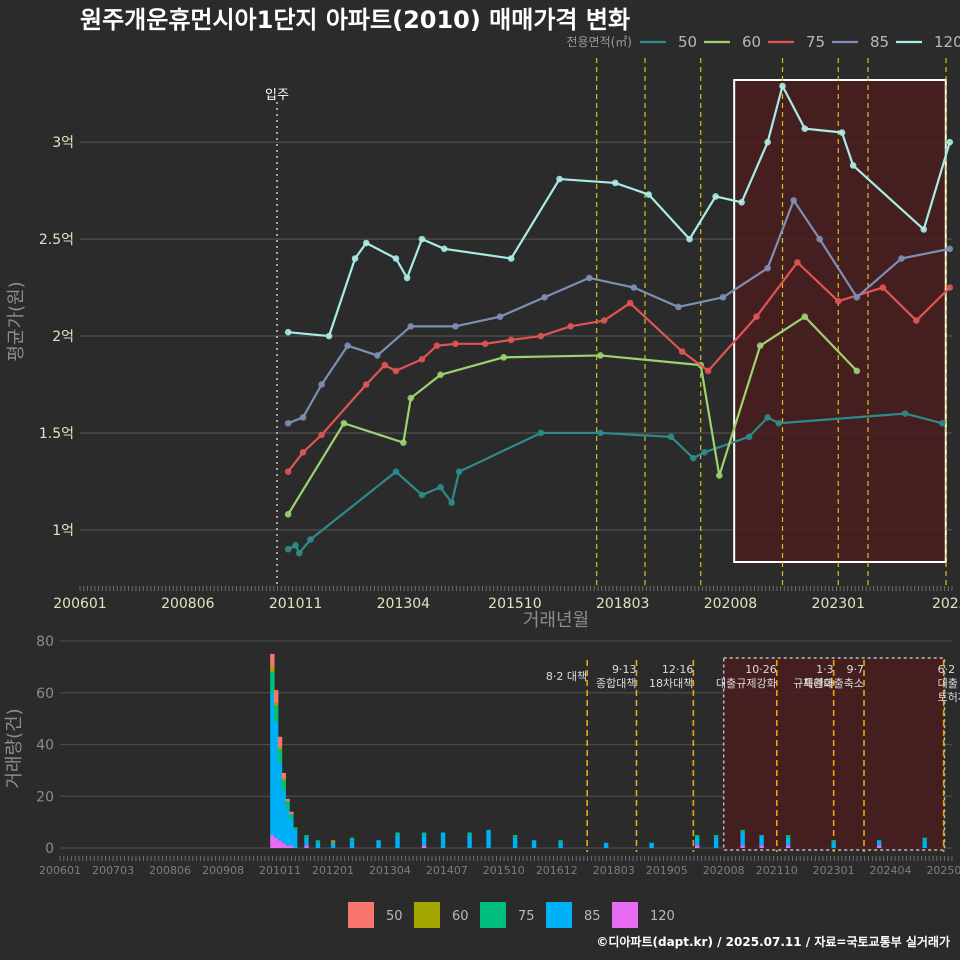 The image size is (960, 960). Describe the element at coordinates (514, 604) in the screenshot. I see `top-xtick-label-4: 201510` at that location.